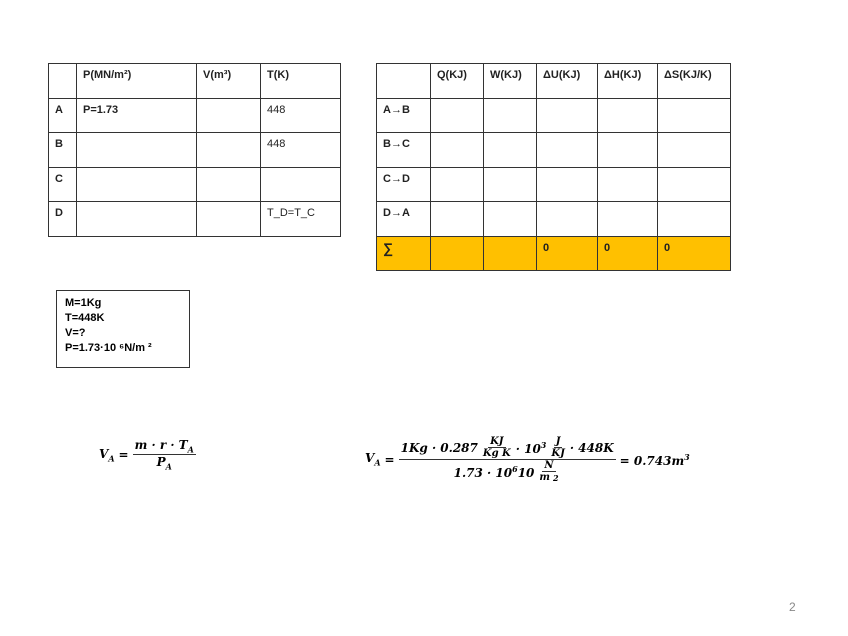 The height and width of the screenshot is (636, 848). What do you see at coordinates (556, 477) in the screenshot?
I see `superscript: 2` at bounding box center [556, 477].